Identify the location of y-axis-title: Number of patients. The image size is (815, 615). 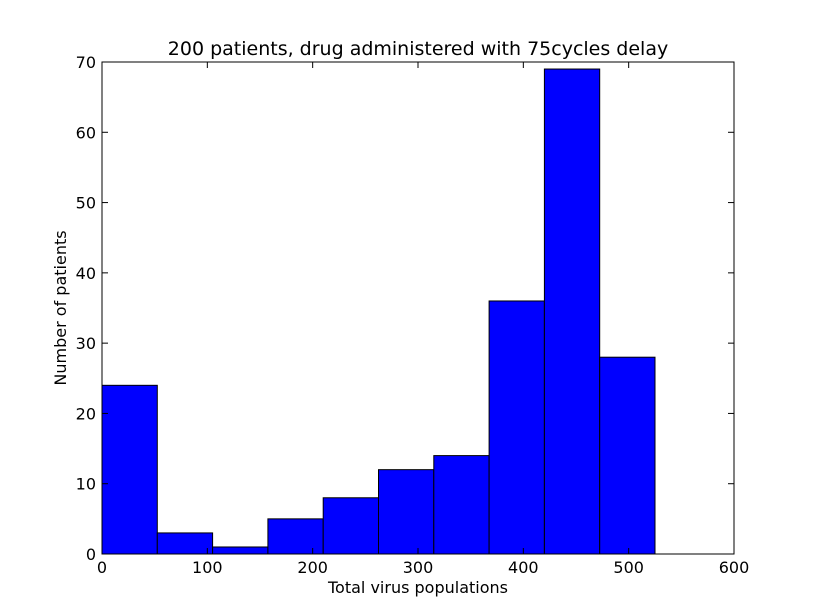
(60, 307).